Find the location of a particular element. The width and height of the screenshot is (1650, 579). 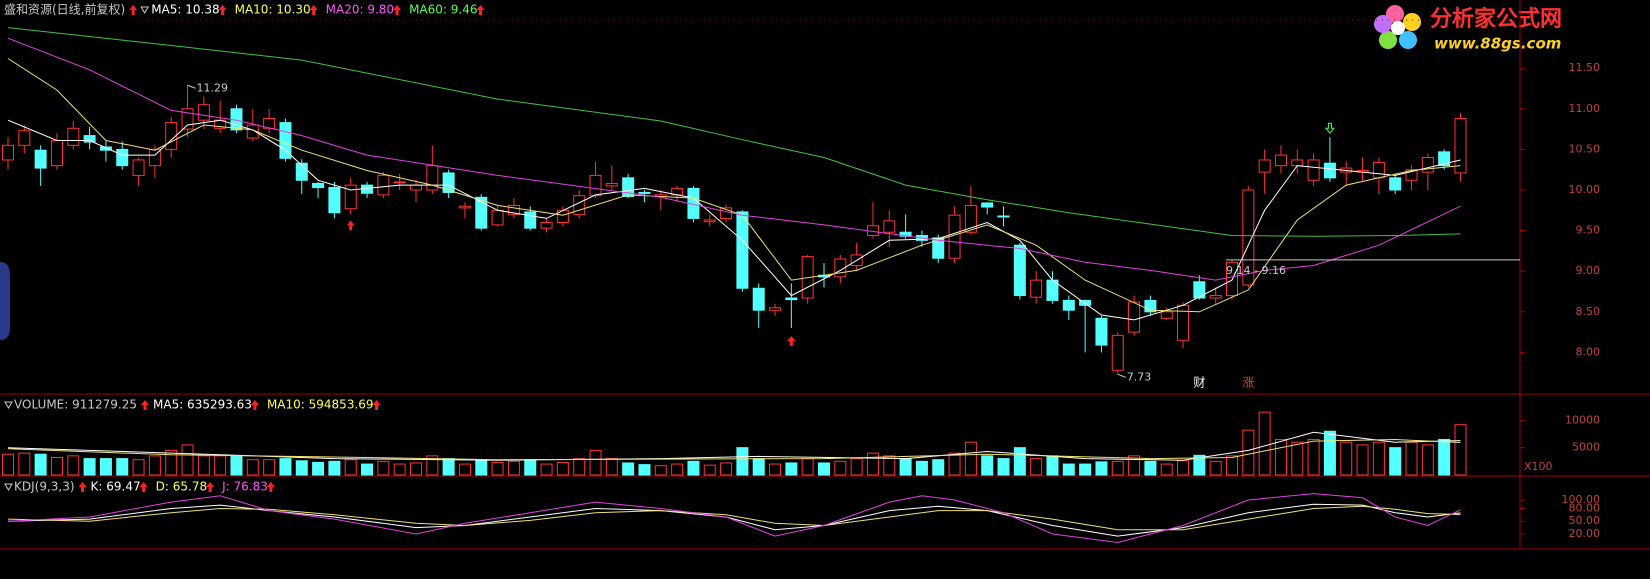

side-tab is located at coordinates (5, 301).